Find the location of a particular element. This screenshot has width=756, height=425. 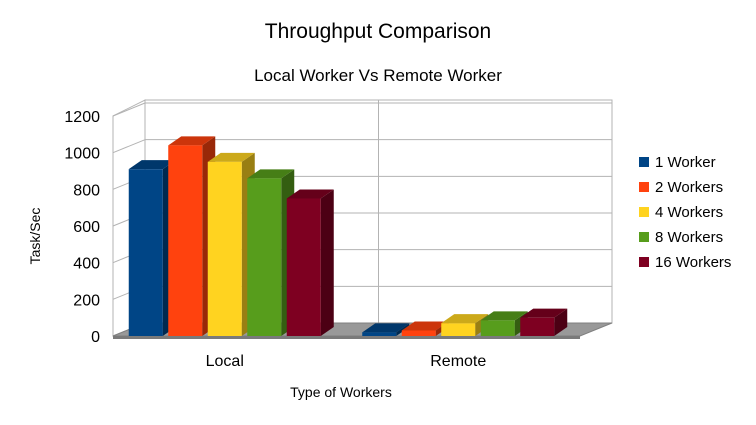

y-tick-label: 200 is located at coordinates (86, 300).